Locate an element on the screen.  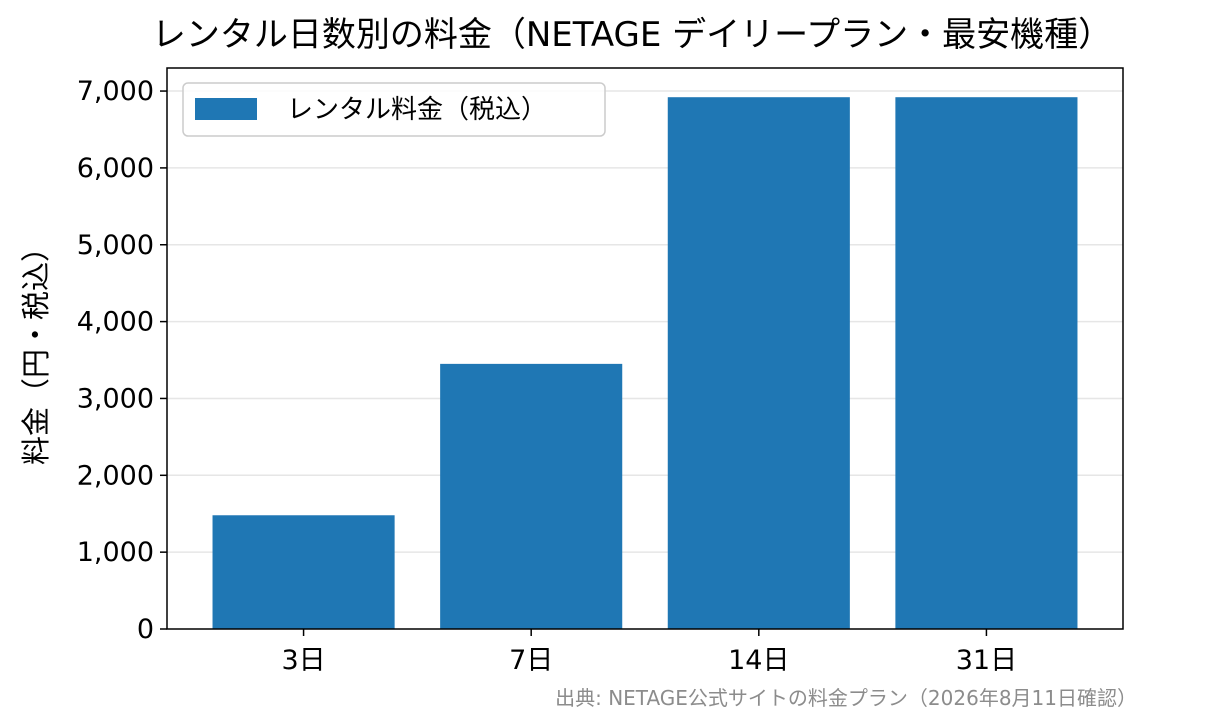
x-tick-label: 7日 is located at coordinates (531, 660).